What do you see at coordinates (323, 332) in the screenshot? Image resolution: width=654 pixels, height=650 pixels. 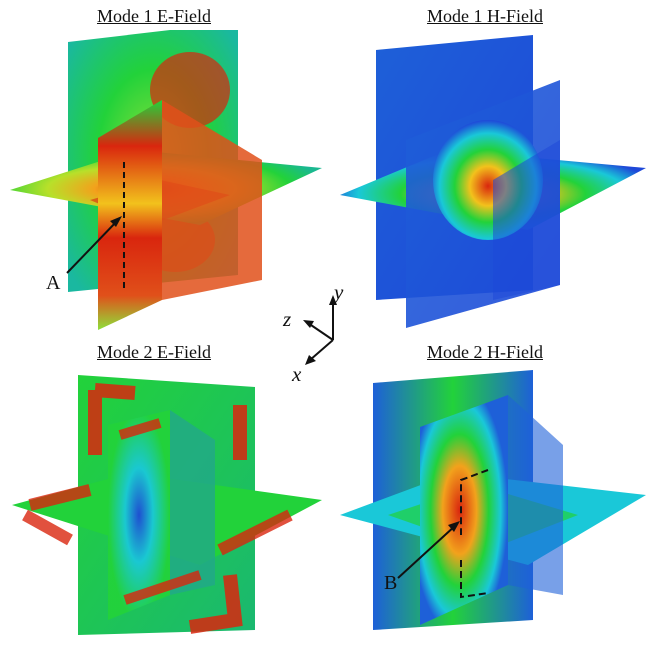 I see `axis-triad` at bounding box center [323, 332].